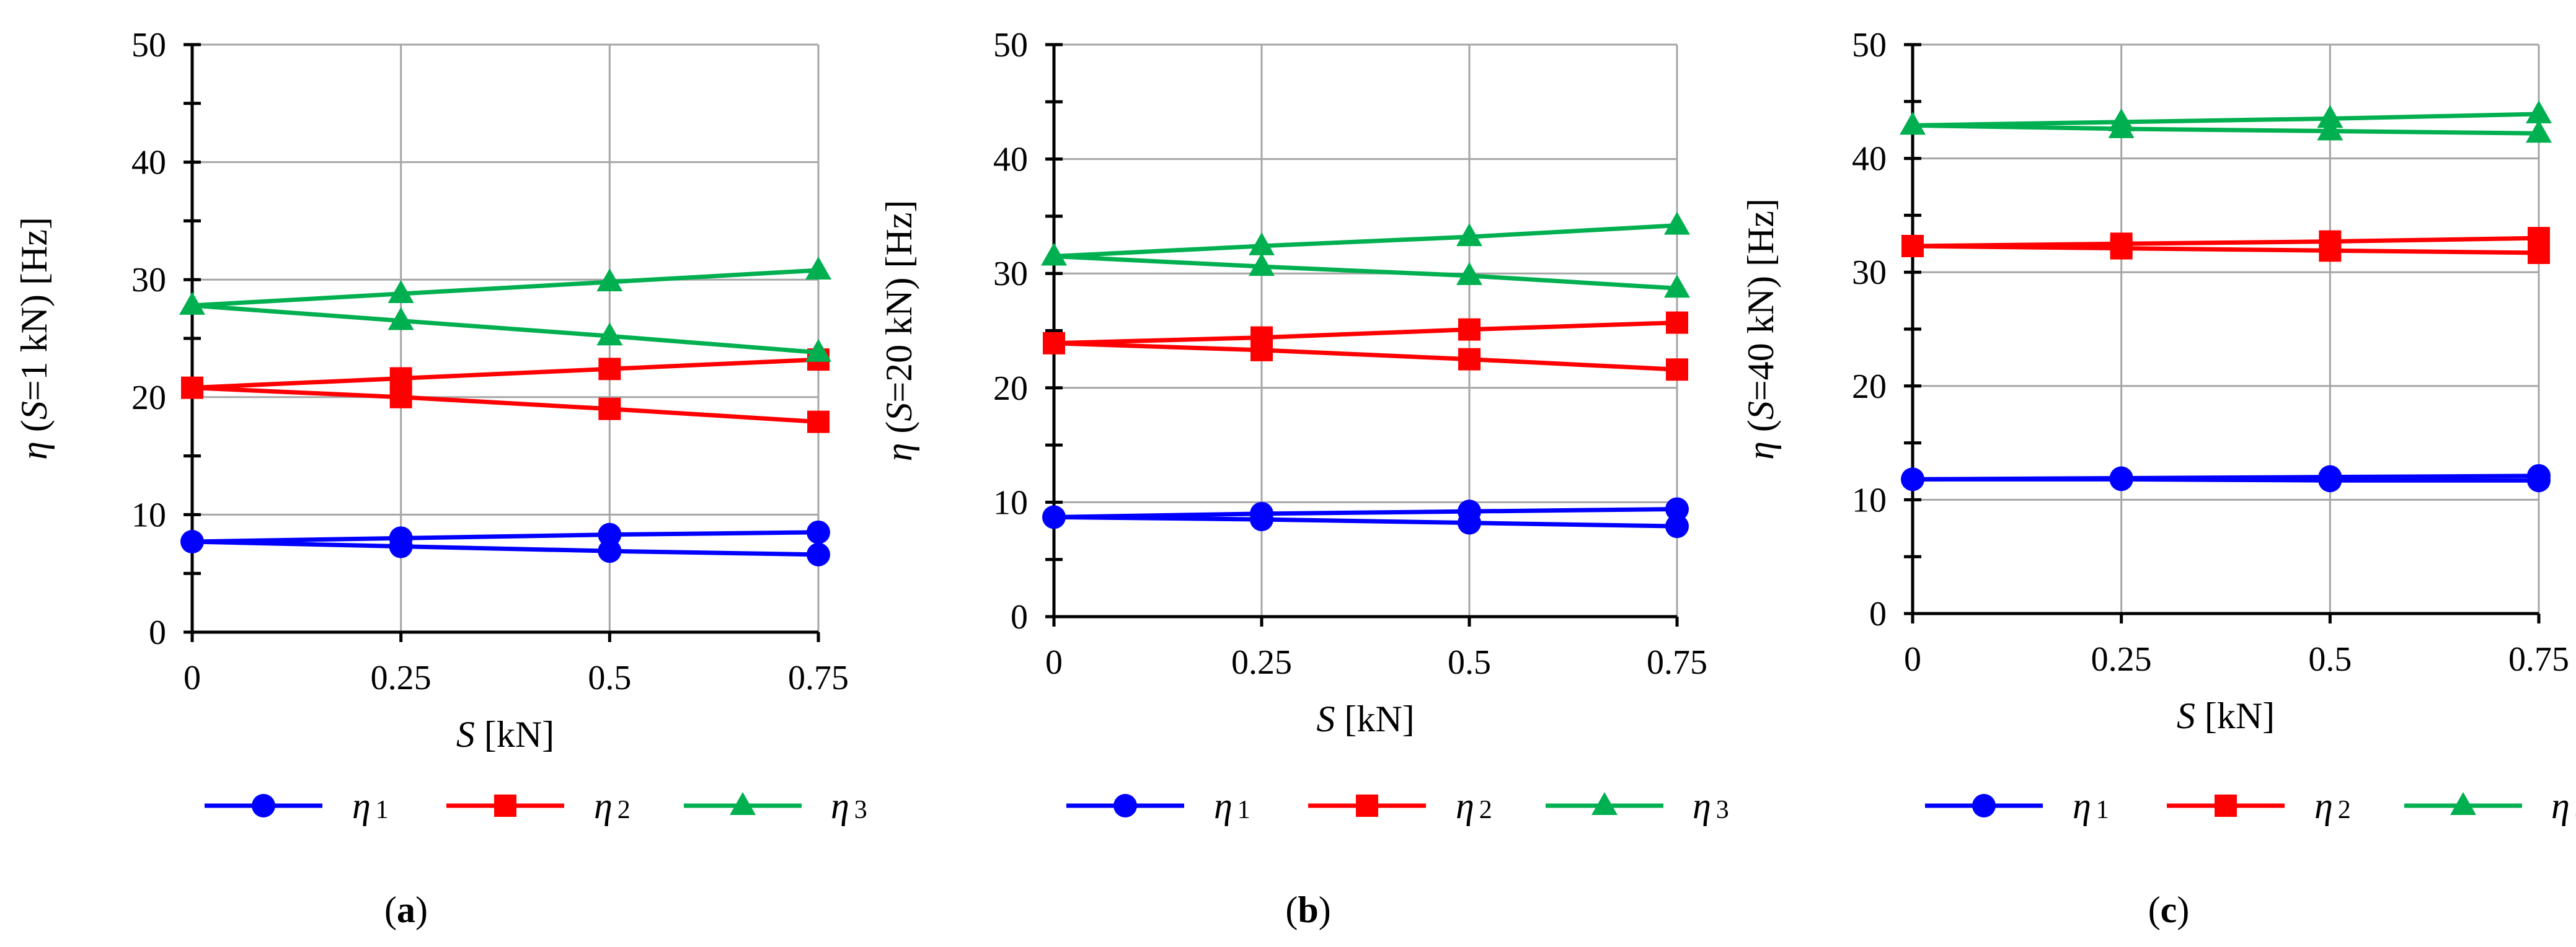 The width and height of the screenshot is (2576, 947). I want to click on series-line-eta-2-upper, so click(505, 374).